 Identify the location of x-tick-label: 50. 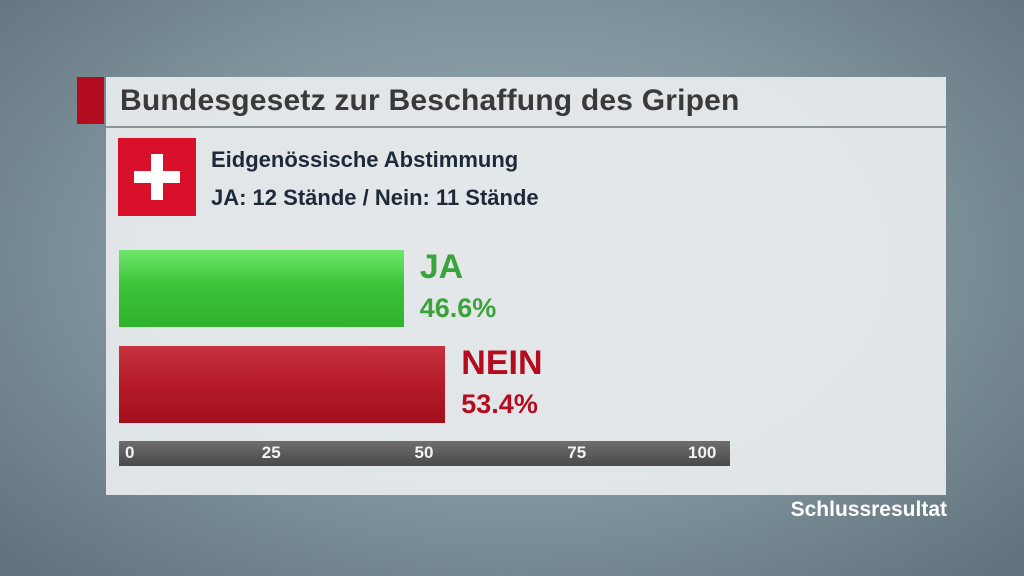
(424, 452).